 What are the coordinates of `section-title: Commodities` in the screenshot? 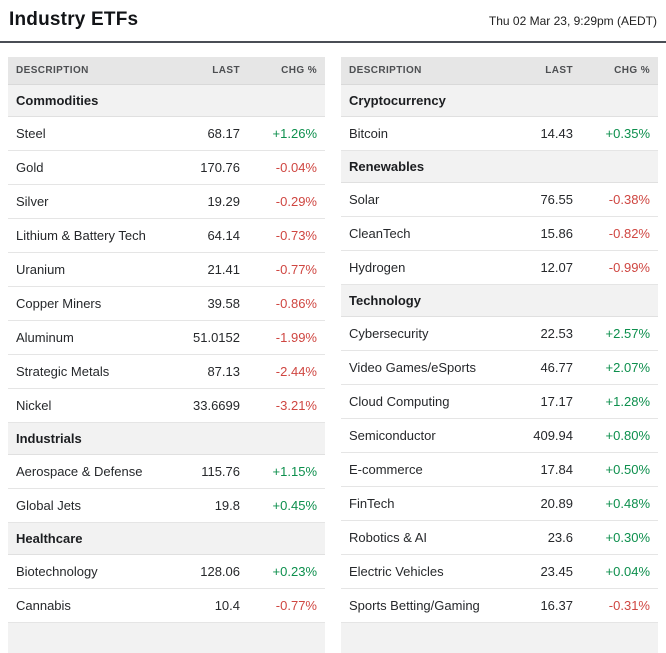 It's located at (166, 100).